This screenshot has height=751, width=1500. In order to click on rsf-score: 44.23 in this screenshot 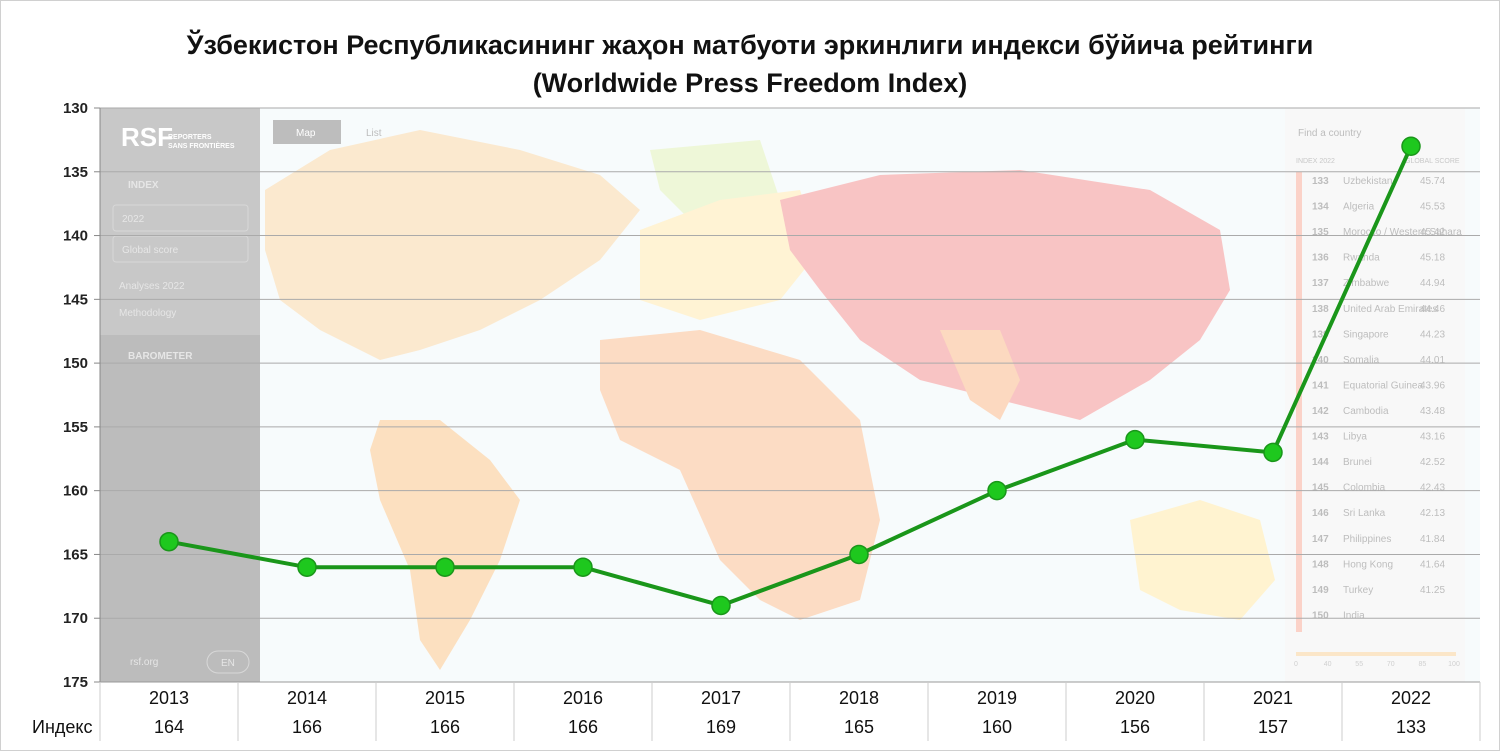, I will do `click(1432, 334)`.